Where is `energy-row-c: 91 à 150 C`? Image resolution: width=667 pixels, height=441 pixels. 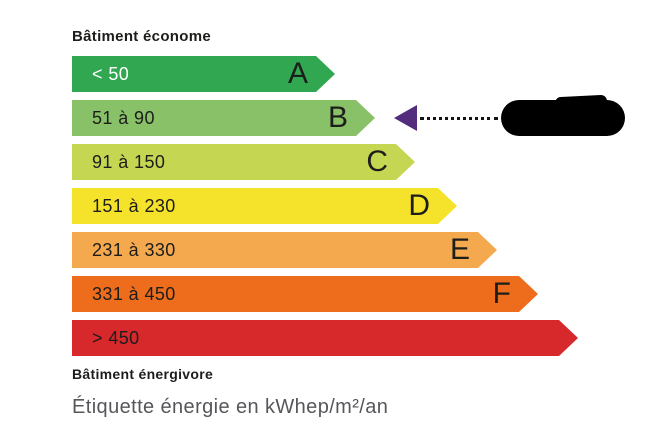
energy-row-c: 91 à 150 C is located at coordinates (325, 162).